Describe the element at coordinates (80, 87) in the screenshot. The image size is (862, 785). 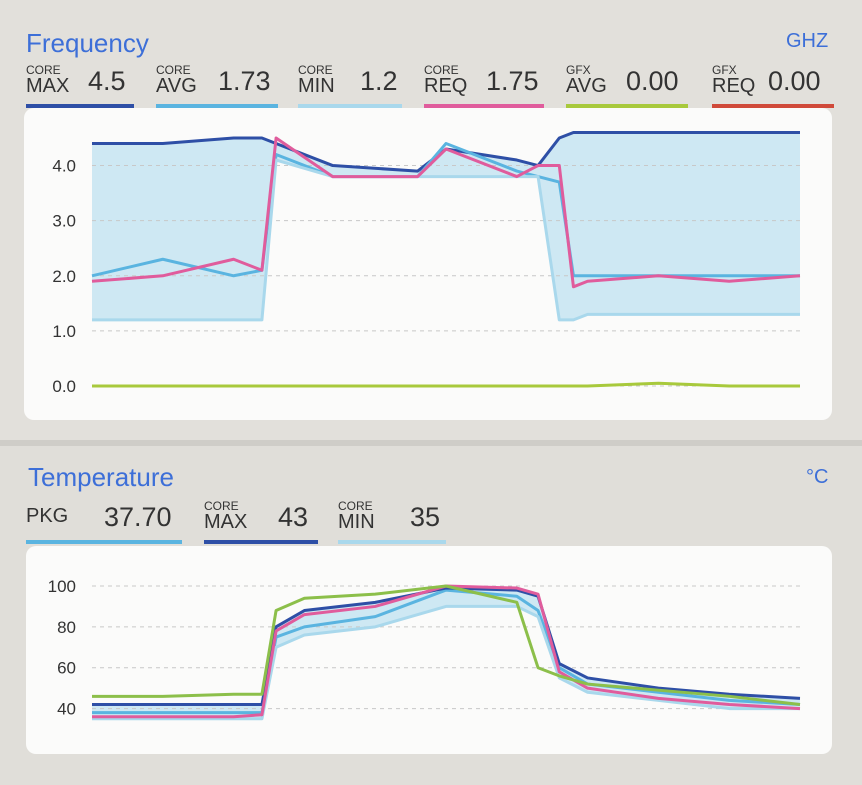
I see `metric-core-max: CORE MAX 4.5` at that location.